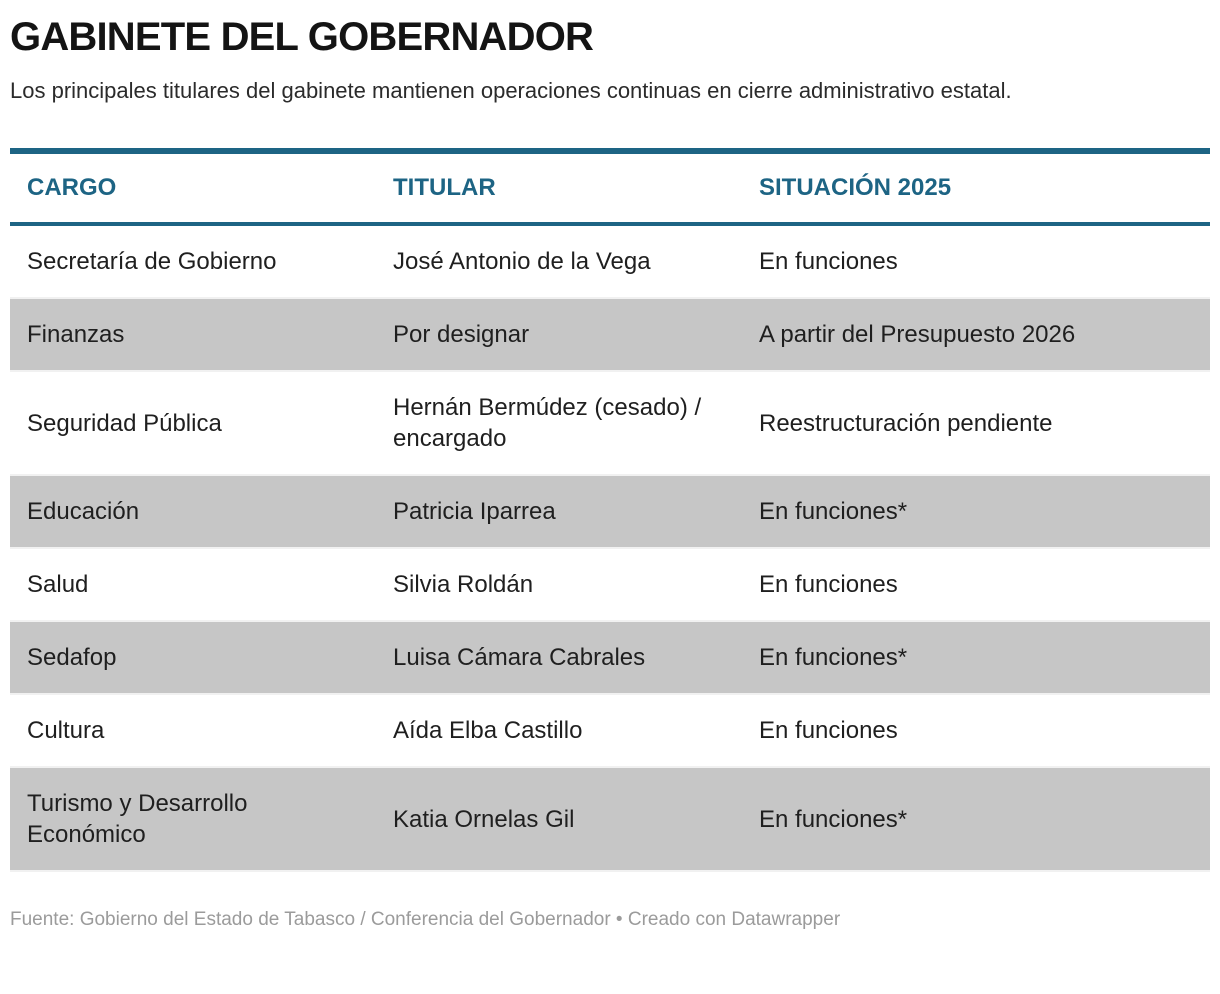 The height and width of the screenshot is (994, 1220). Describe the element at coordinates (610, 190) in the screenshot. I see `table-header-row: CARGO TITULAR SITUACIÓN 2025` at that location.